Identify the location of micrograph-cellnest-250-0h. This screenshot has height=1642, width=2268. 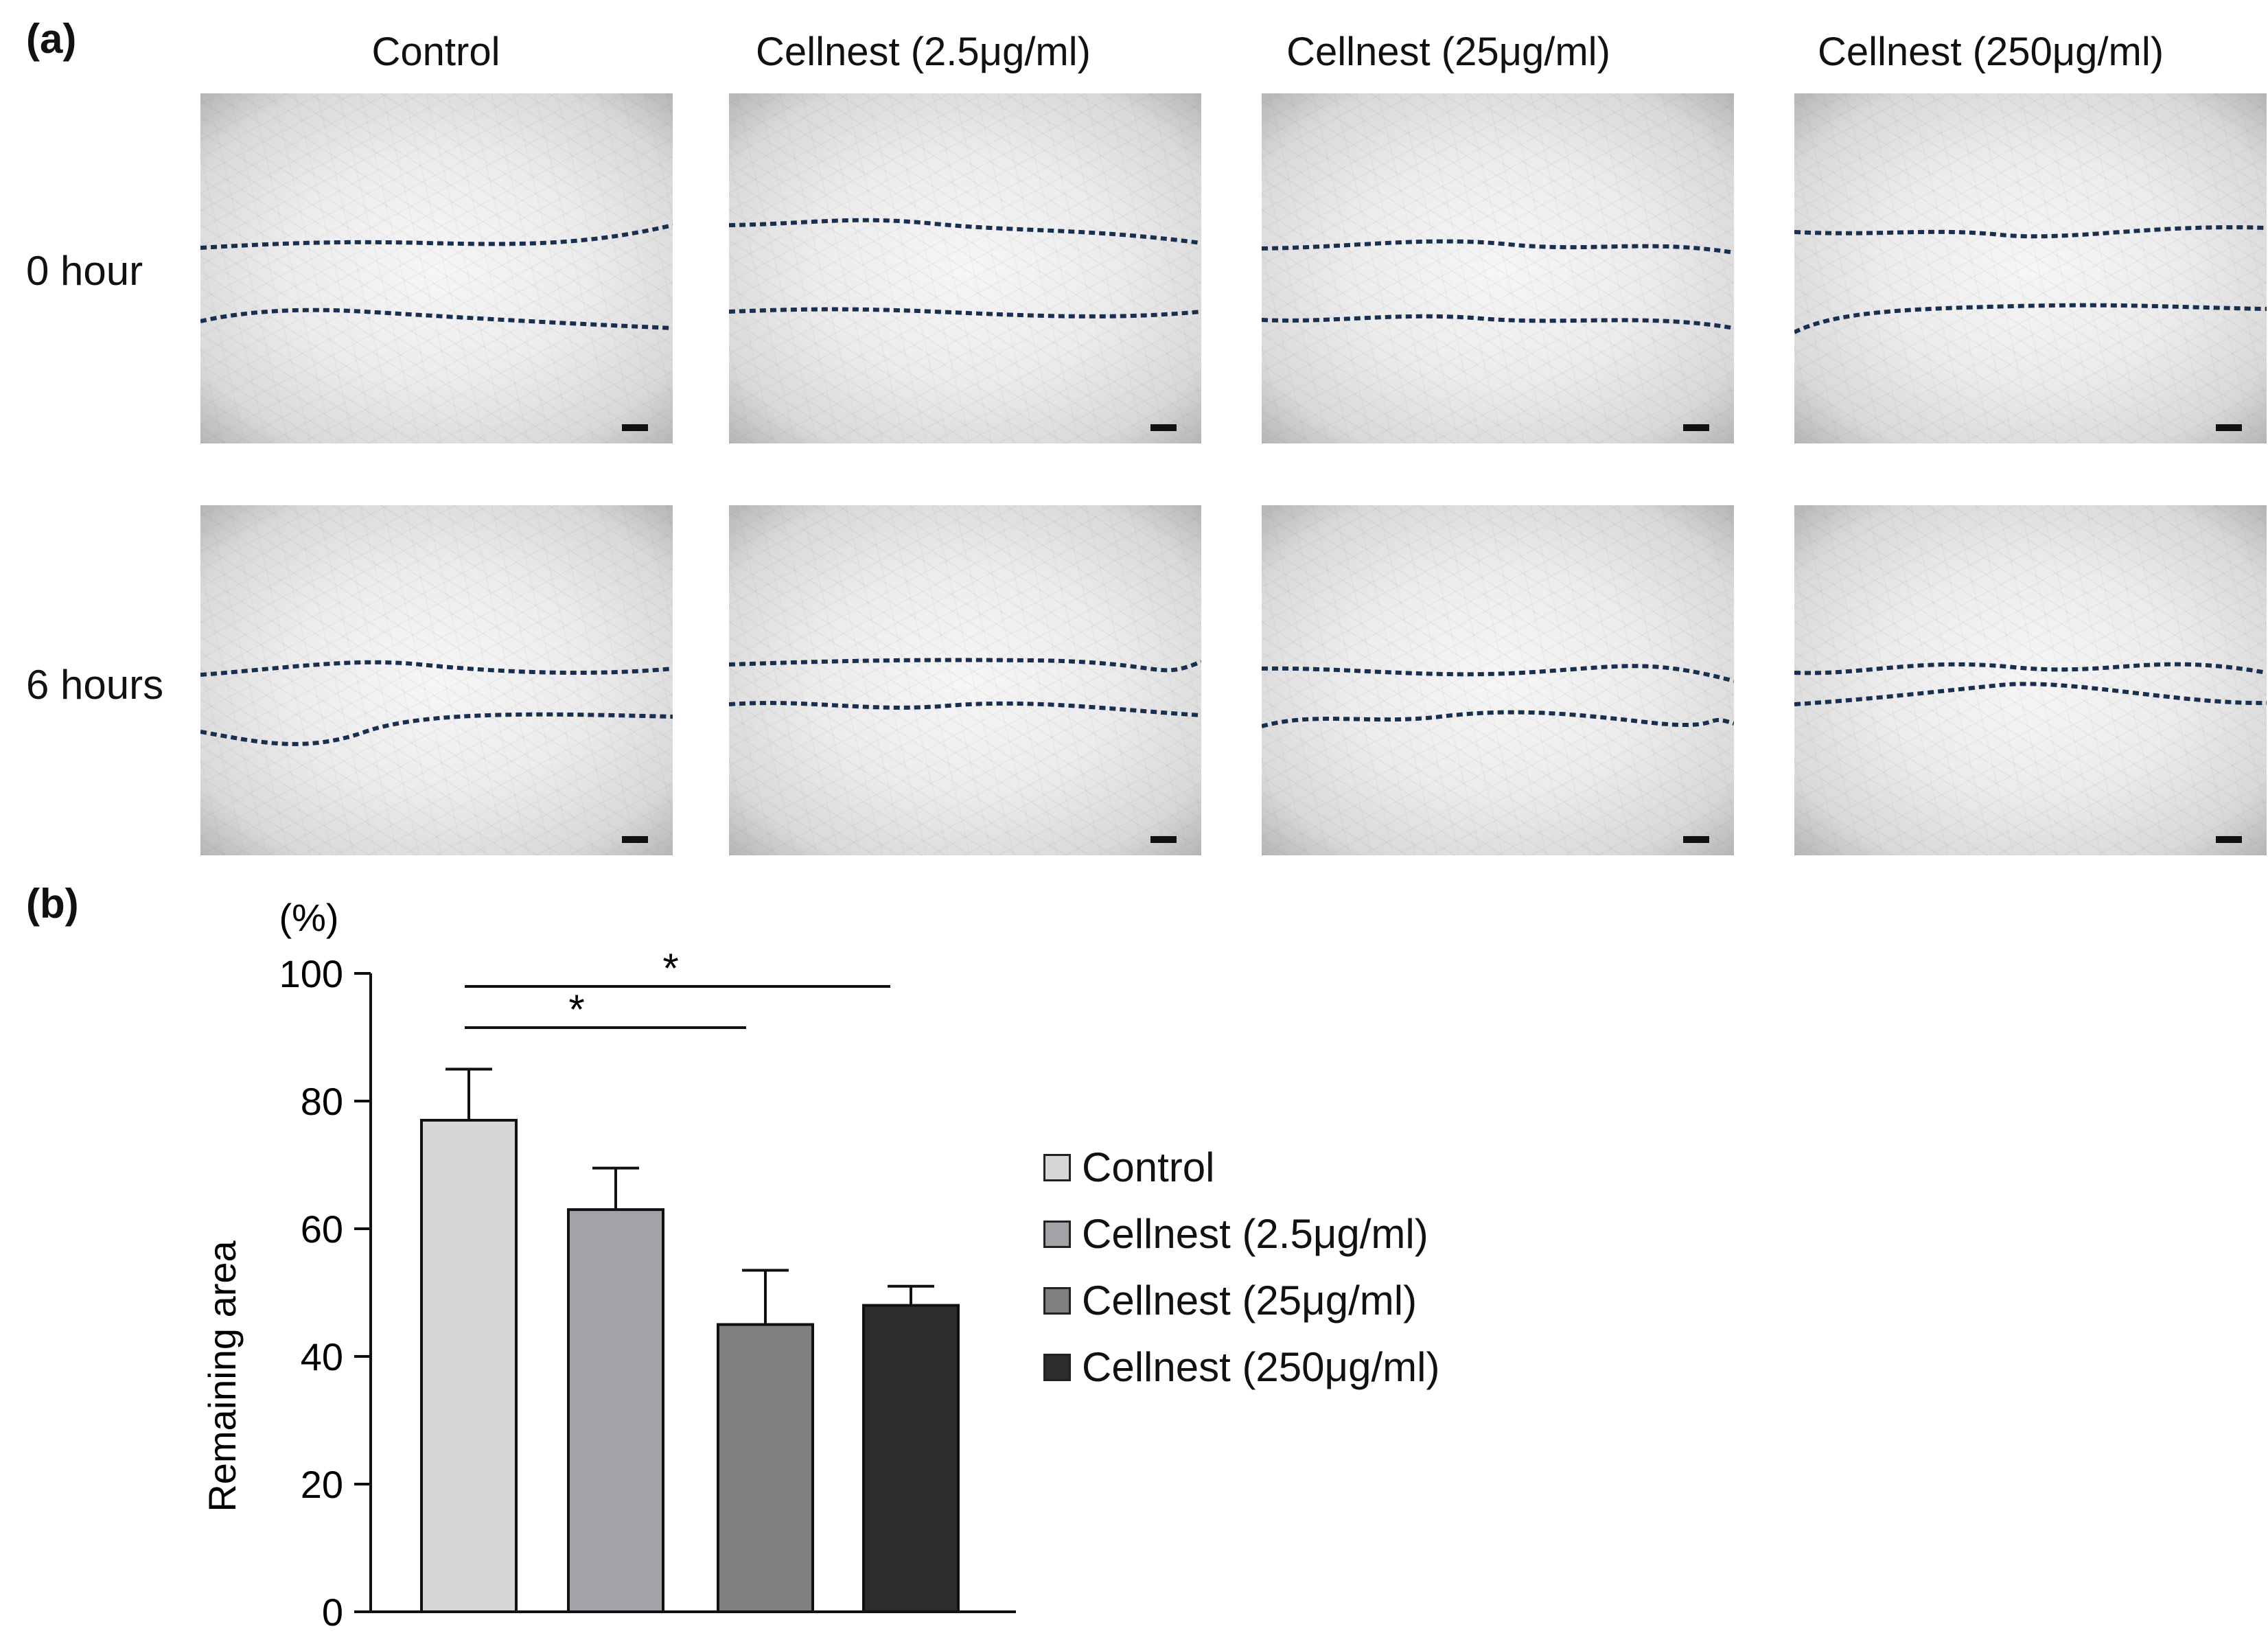
(2030, 268).